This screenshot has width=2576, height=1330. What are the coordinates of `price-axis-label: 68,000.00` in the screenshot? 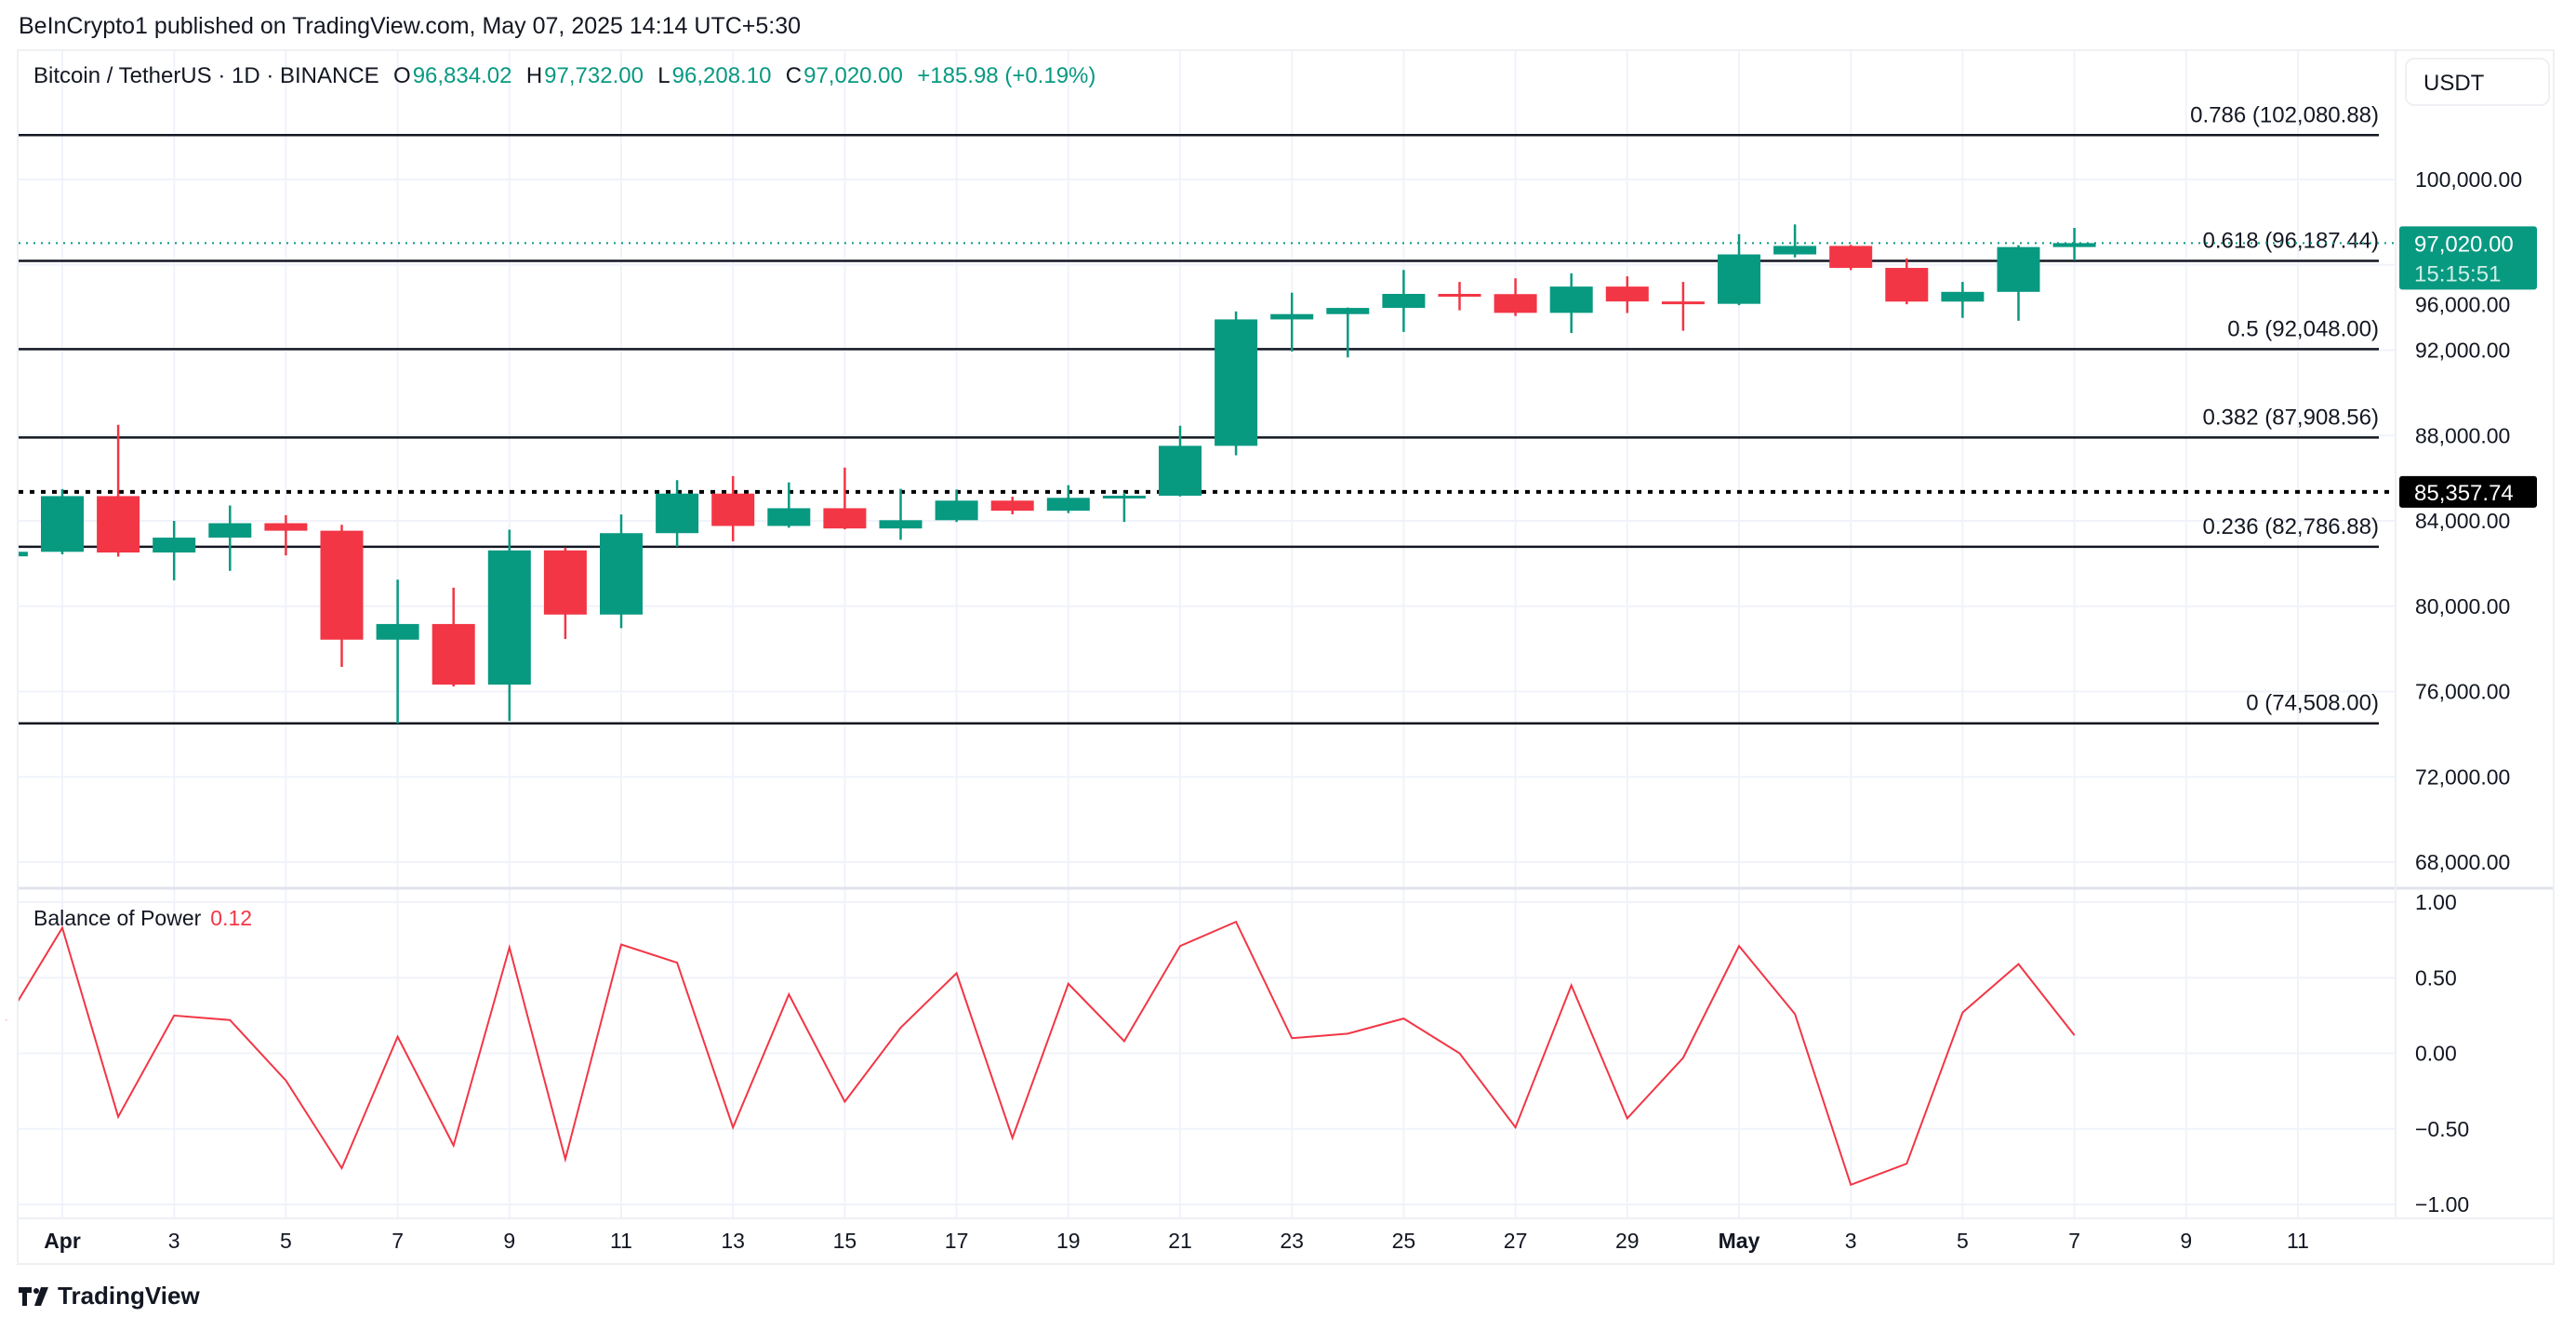 It's located at (2462, 862).